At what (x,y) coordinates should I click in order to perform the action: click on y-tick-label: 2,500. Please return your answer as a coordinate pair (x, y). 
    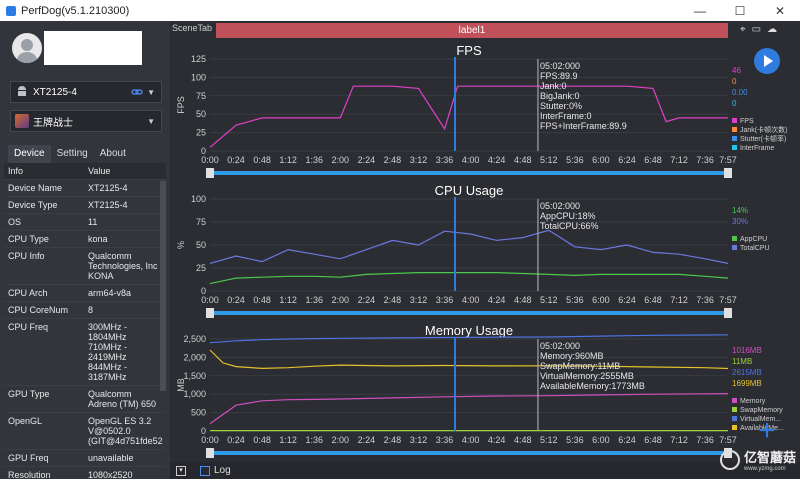
    Looking at the image, I should click on (194, 339).